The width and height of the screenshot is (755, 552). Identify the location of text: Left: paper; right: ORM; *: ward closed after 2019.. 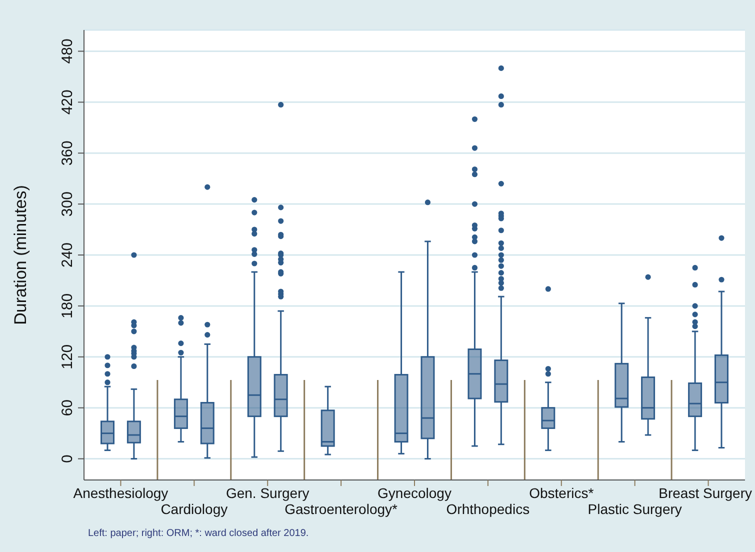
(198, 533).